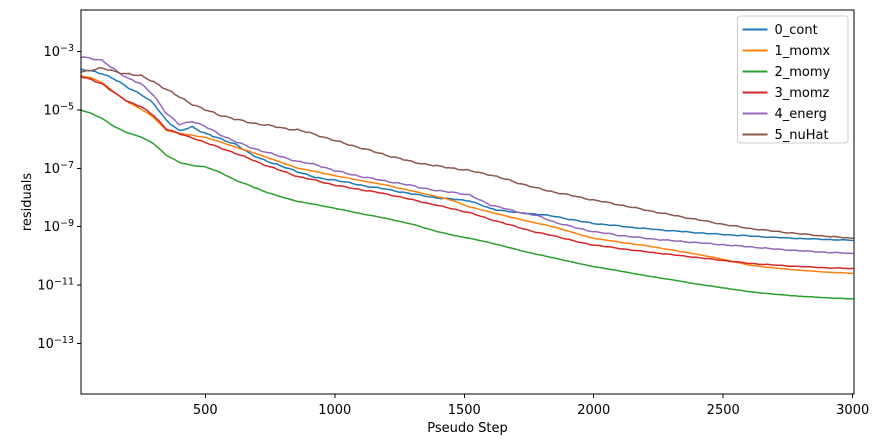 The height and width of the screenshot is (448, 881). I want to click on x-tick-label: 1000, so click(334, 410).